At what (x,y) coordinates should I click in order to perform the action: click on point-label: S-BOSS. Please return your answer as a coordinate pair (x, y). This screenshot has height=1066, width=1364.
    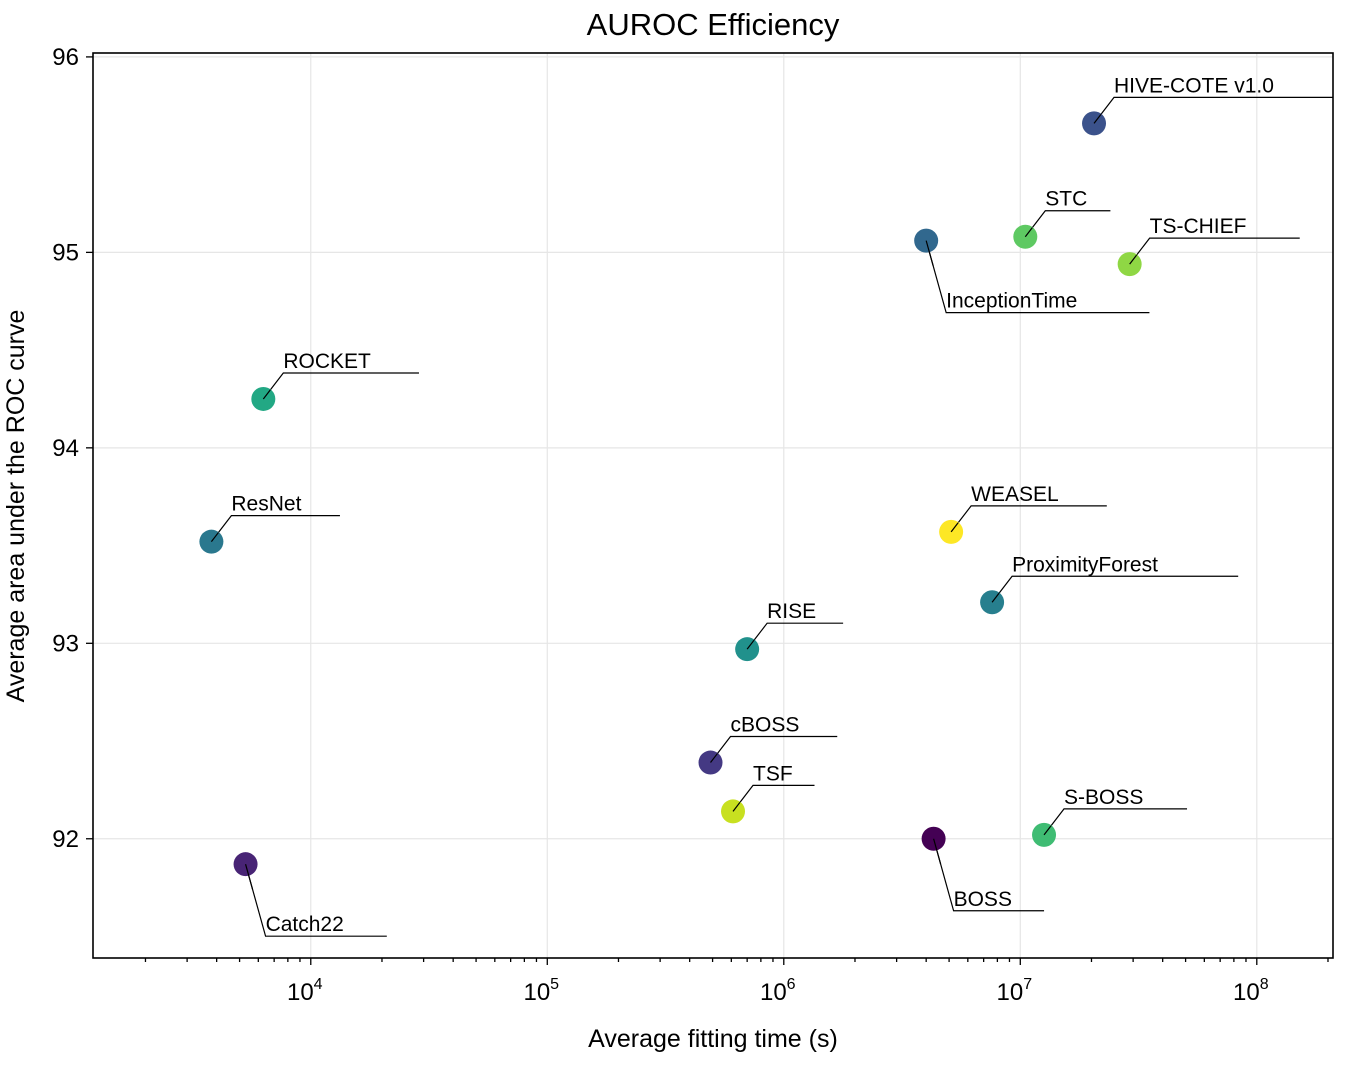
    Looking at the image, I should click on (1103, 797).